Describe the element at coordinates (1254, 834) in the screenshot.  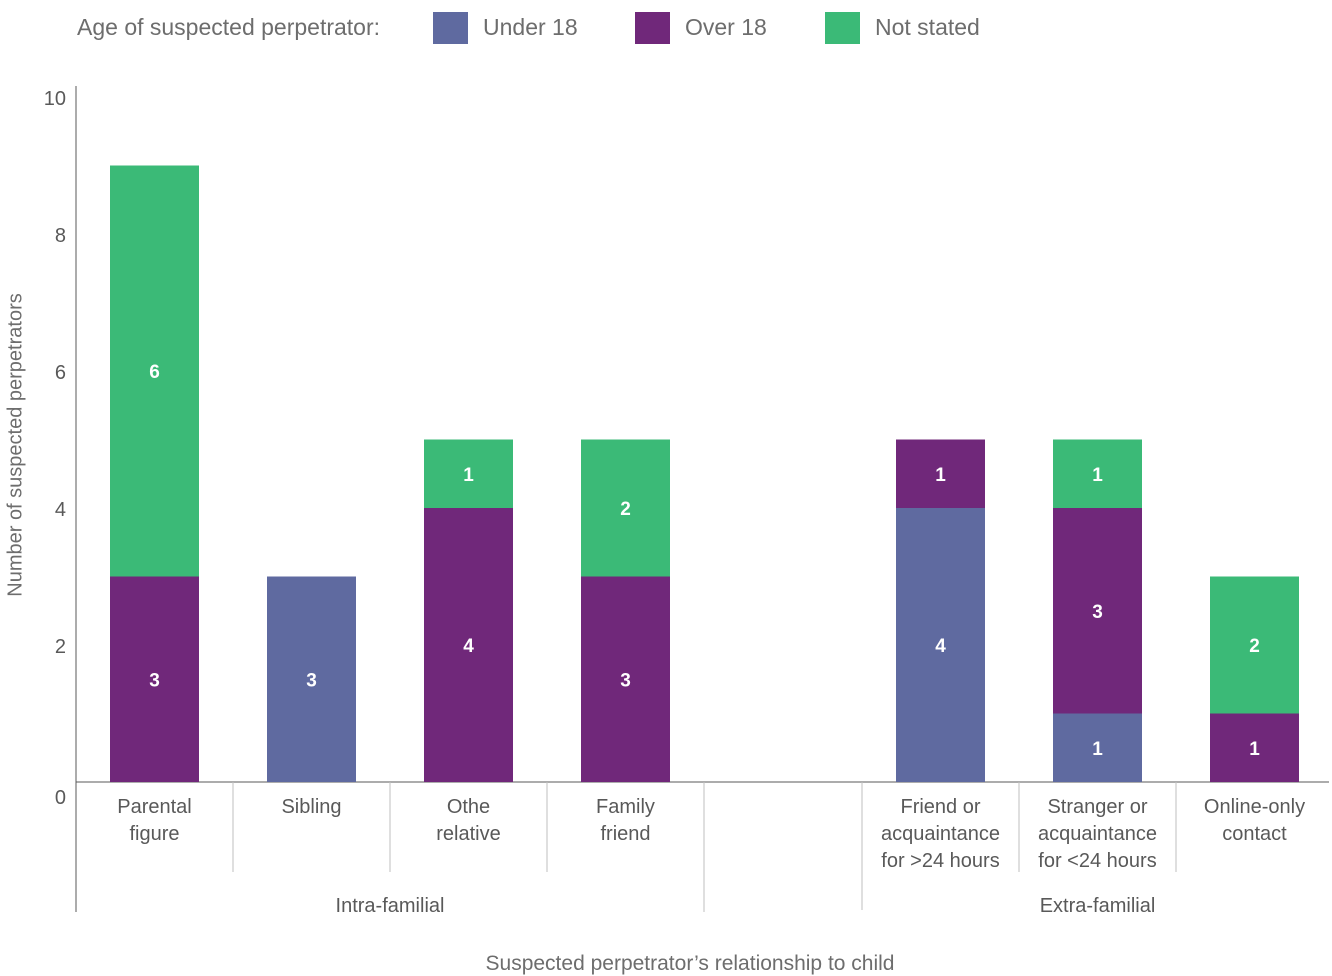
I see `x-category-label: contact` at that location.